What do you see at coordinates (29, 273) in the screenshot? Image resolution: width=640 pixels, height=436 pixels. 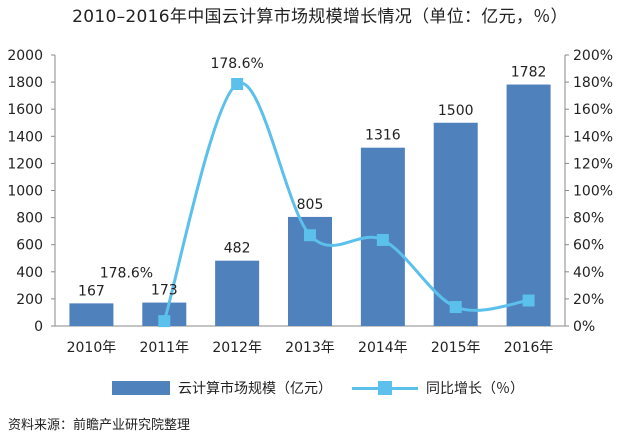 I see `left-tick-label: 400` at bounding box center [29, 273].